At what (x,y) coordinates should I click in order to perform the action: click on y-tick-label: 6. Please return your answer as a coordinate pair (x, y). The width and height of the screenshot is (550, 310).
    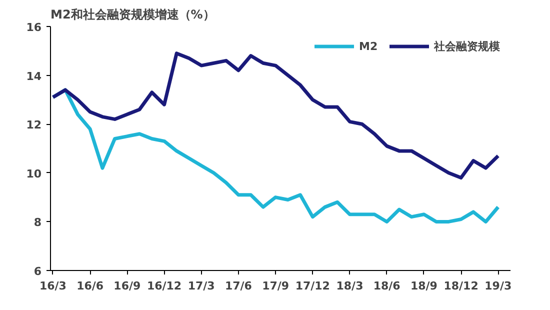
    Looking at the image, I should click on (38, 271).